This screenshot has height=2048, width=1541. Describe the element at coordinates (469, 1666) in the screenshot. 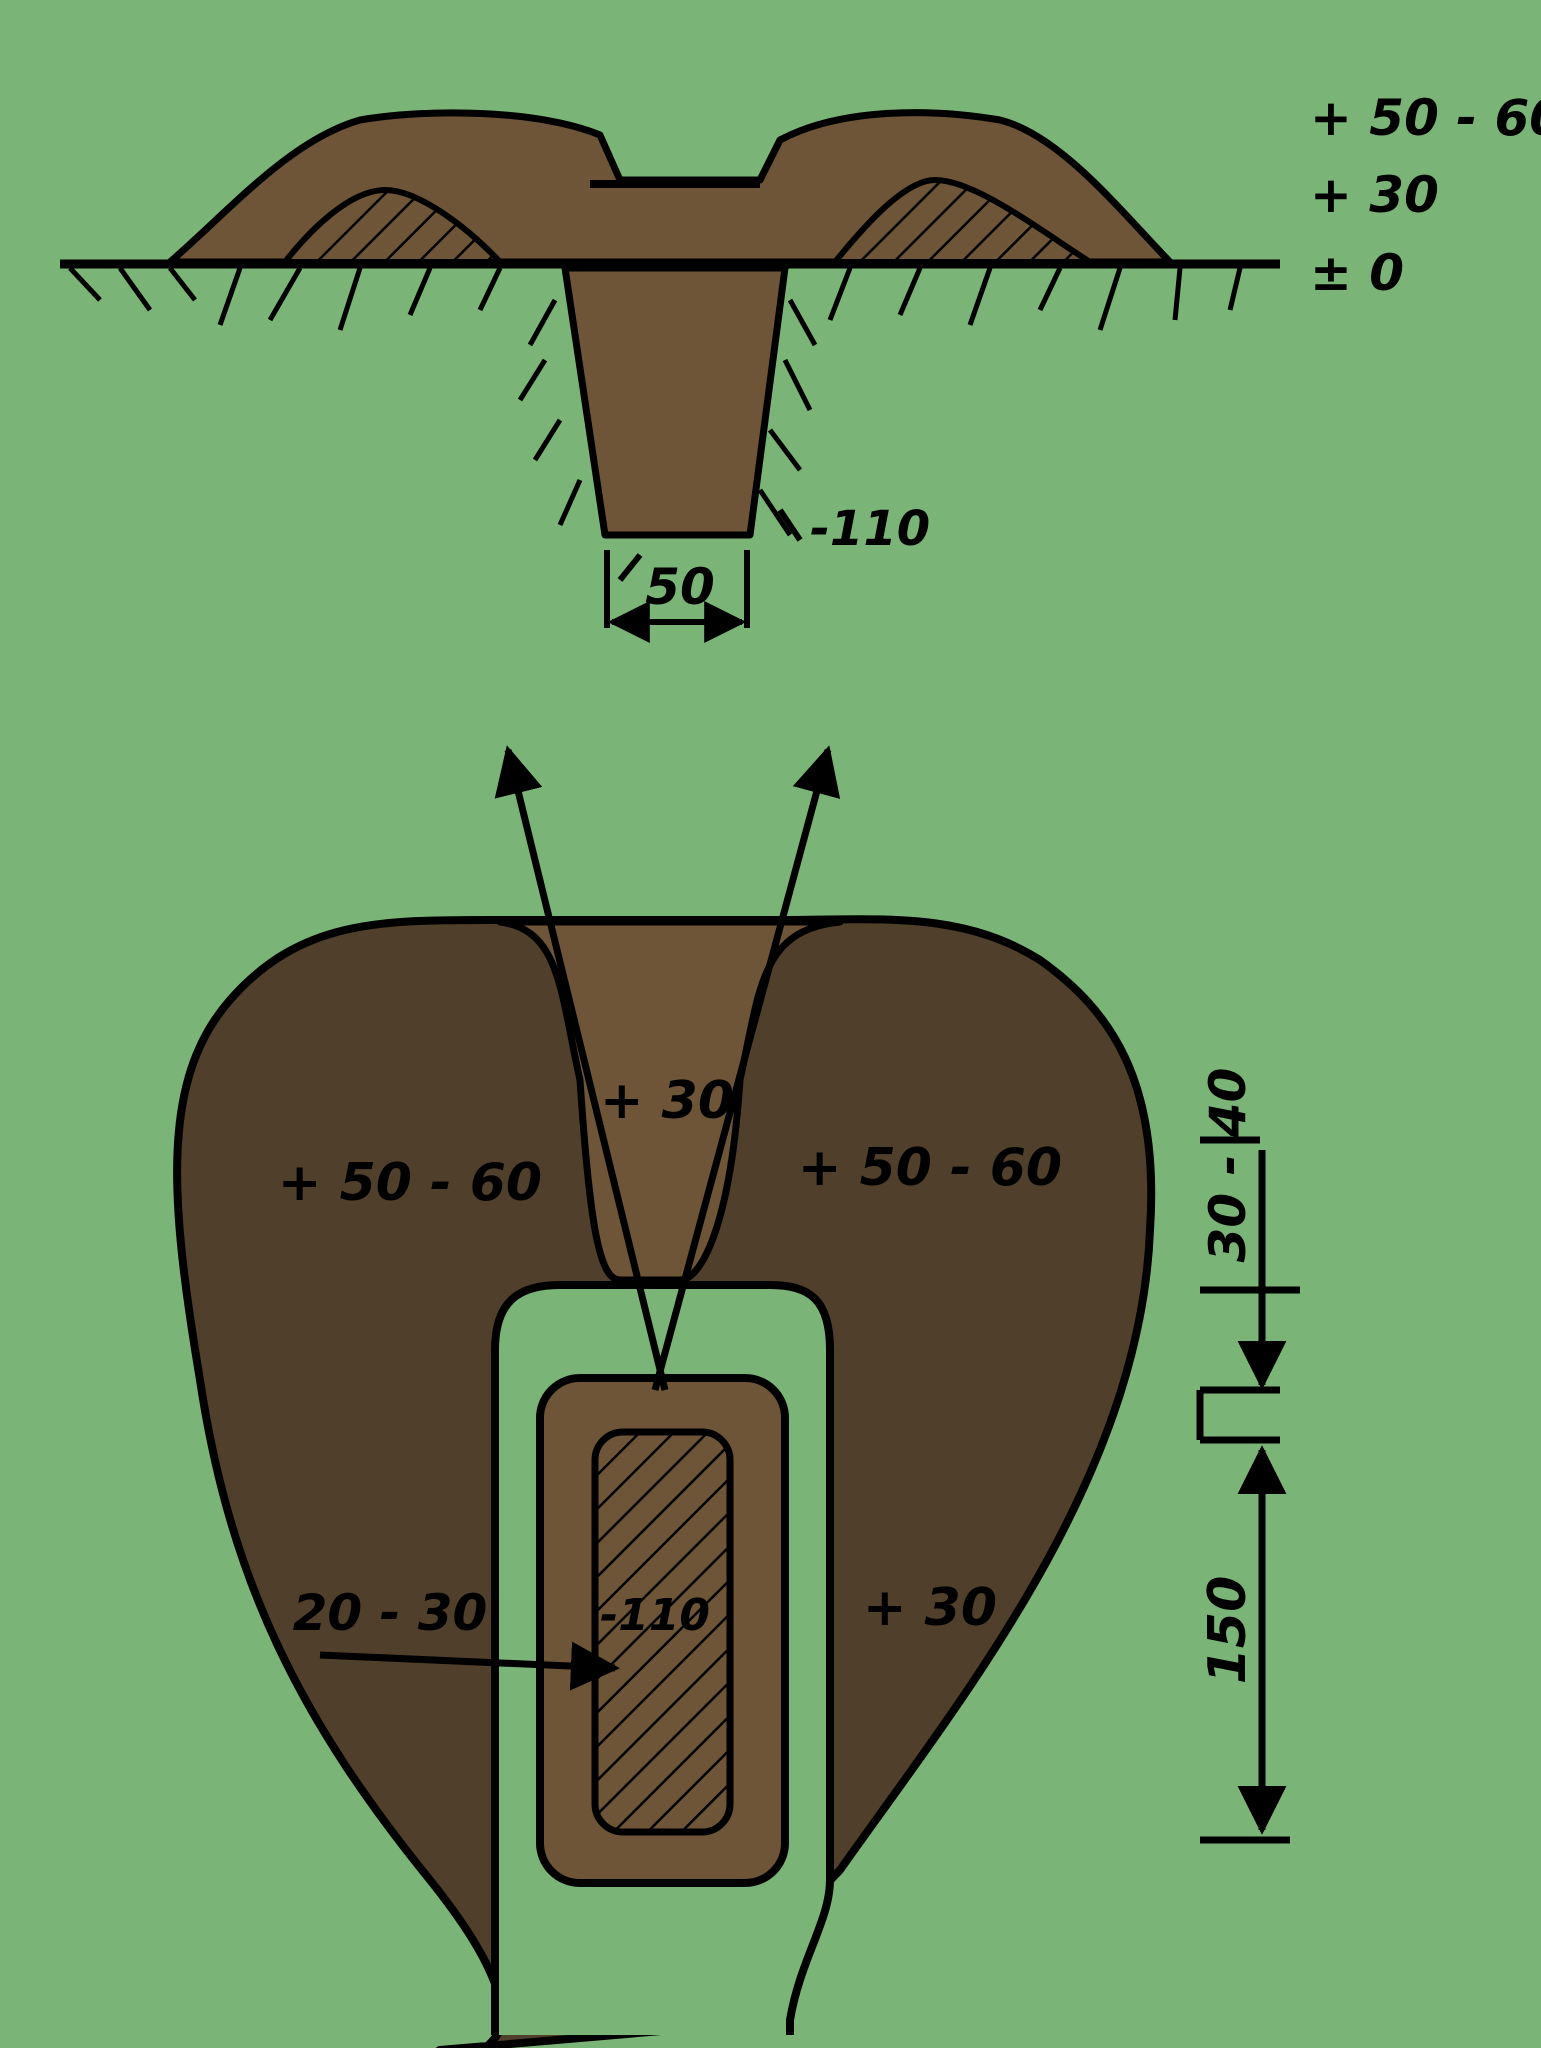

I see `gap-arrow` at that location.